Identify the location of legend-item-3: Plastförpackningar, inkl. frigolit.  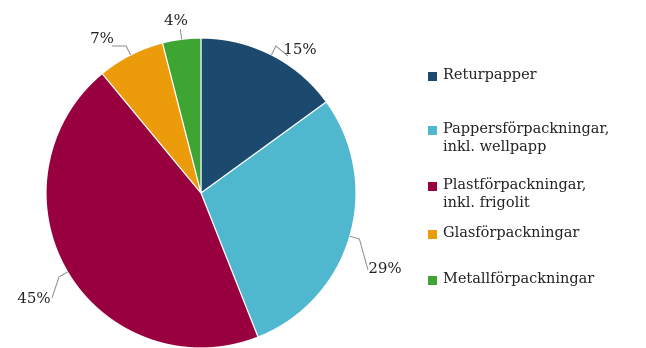
(507, 194).